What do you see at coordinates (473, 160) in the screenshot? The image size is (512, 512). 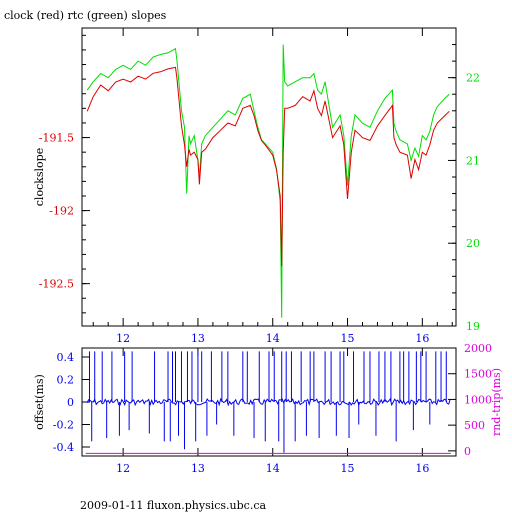 I see `top-y-tick-label-right: 21` at bounding box center [473, 160].